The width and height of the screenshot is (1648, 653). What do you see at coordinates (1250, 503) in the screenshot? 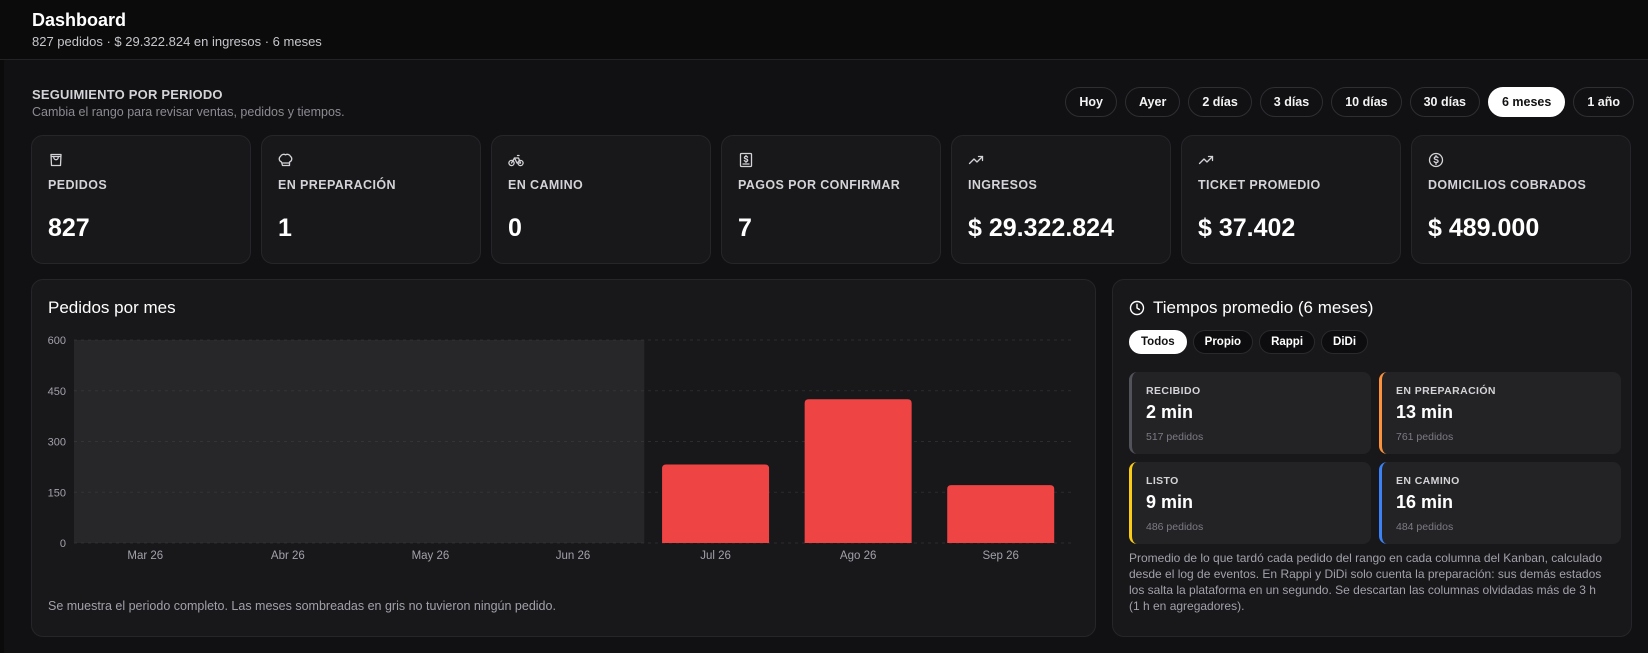
I see `time-card-listo: LISTO 9 min 486 pedidos` at bounding box center [1250, 503].